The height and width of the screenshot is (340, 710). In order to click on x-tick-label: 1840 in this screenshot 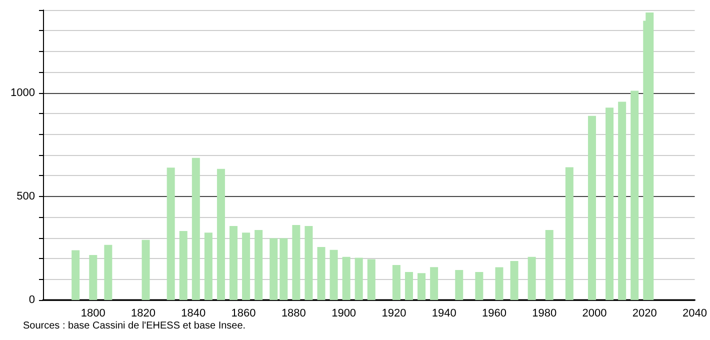, I will do `click(193, 314)`.